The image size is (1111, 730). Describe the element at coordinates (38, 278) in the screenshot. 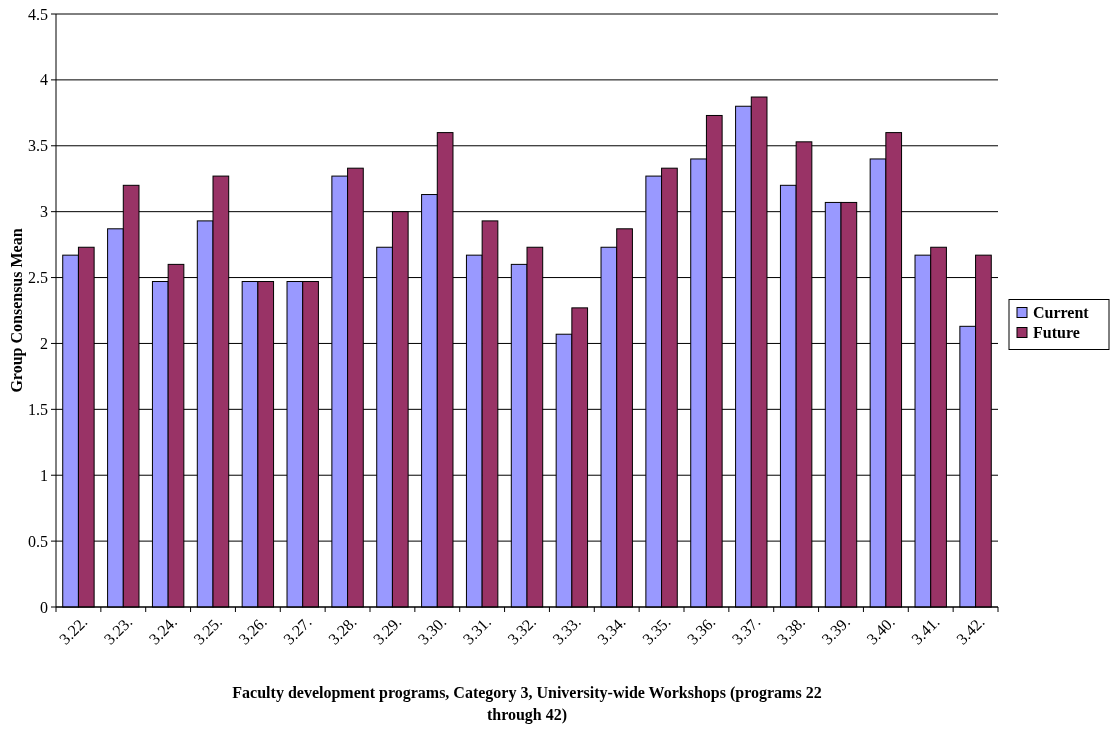

I see `y-tick-label: 2.5` at that location.